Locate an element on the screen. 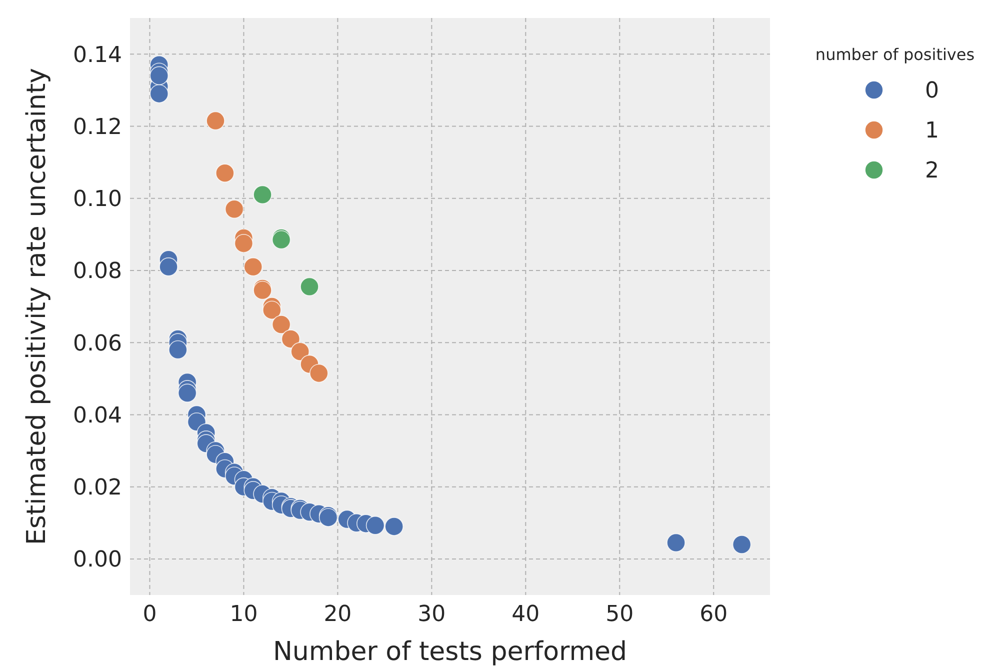  legend-label: 0 is located at coordinates (932, 91).